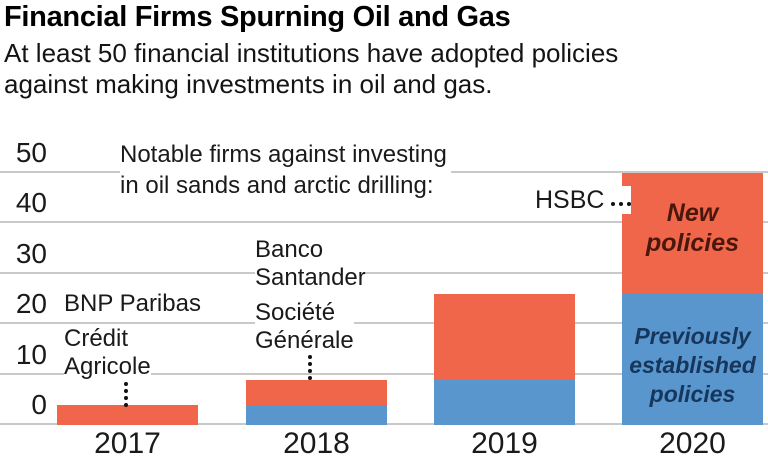 The image size is (768, 461). Describe the element at coordinates (31, 253) in the screenshot. I see `y-tick-label-30: 30` at that location.